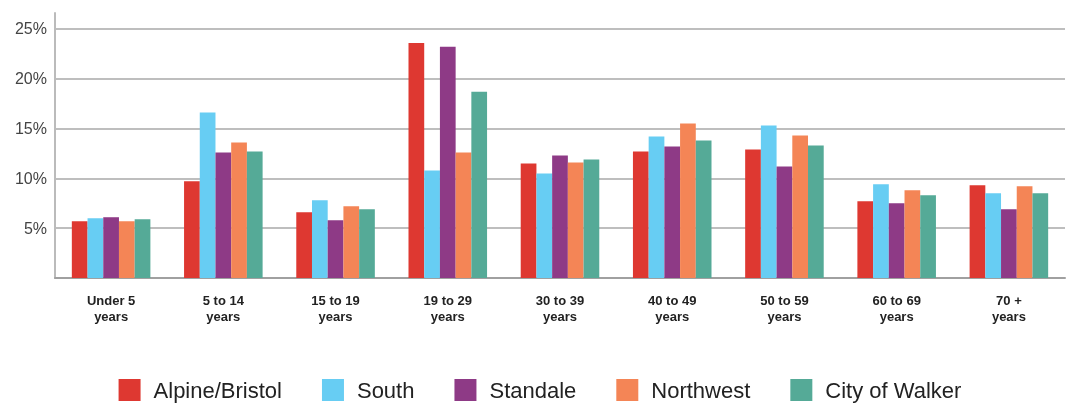  What do you see at coordinates (385, 390) in the screenshot?
I see `legend-label: South` at bounding box center [385, 390].